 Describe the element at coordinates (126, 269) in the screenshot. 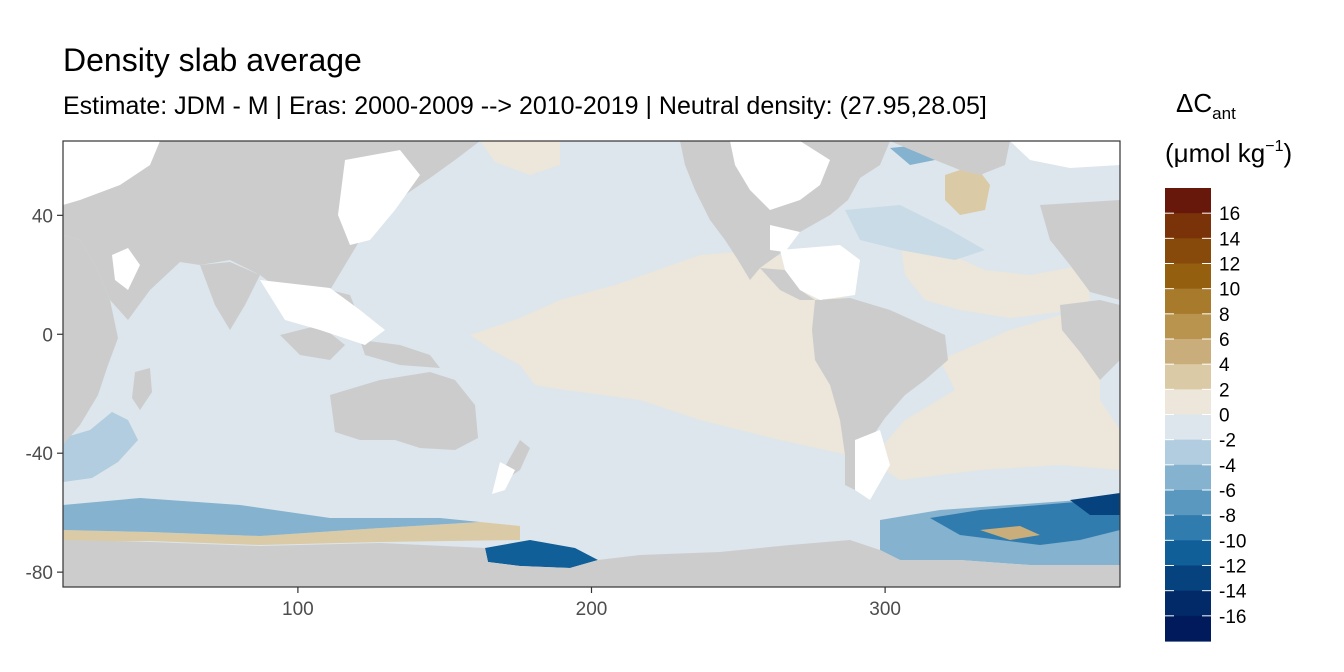

I see `red-sea-missing` at that location.